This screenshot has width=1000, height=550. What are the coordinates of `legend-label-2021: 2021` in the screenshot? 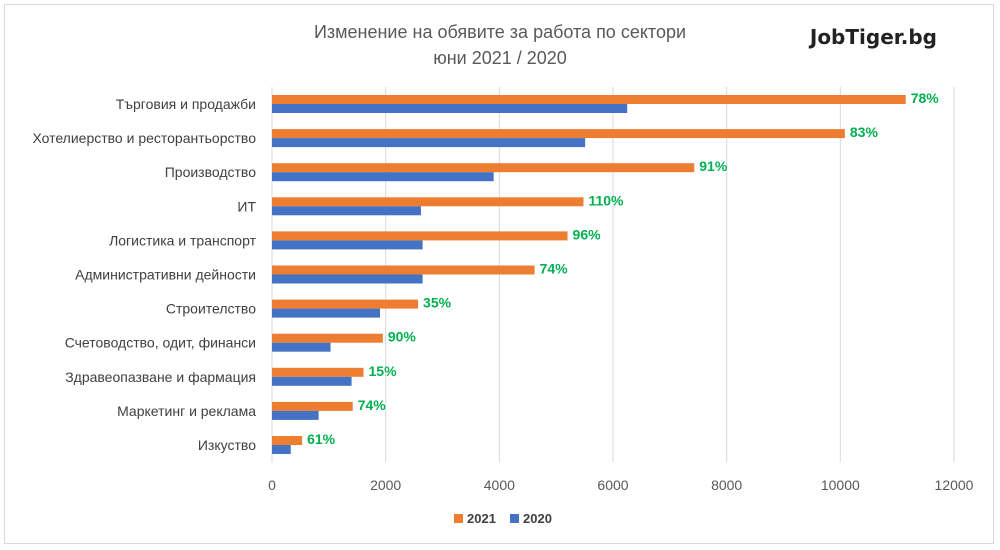 It's located at (481, 518).